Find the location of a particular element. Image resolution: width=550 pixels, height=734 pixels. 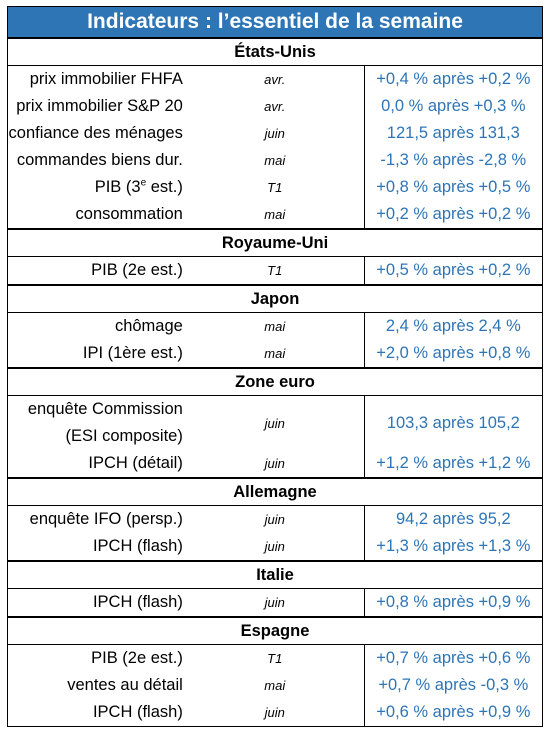

label-line: (ESI composite) is located at coordinates (124, 436).